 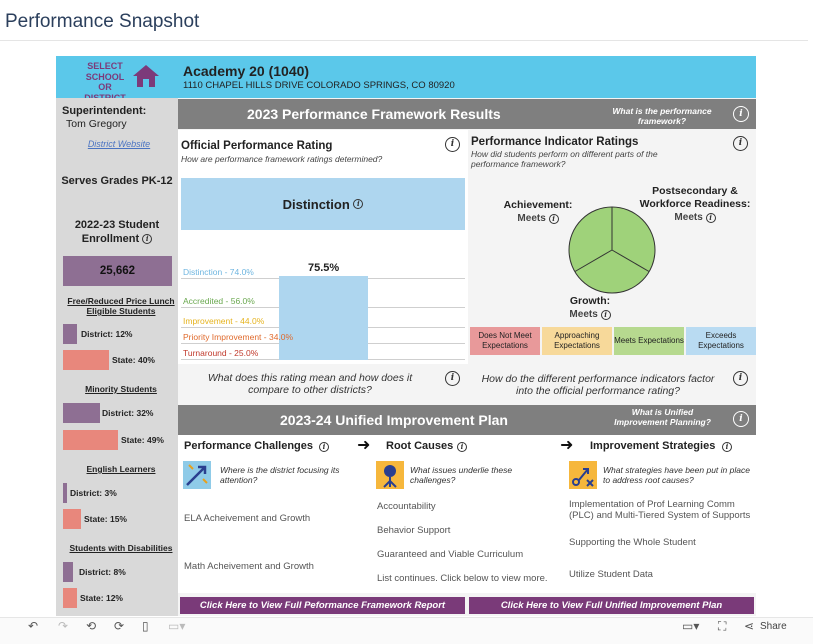 I want to click on frl-district-bar, so click(x=70, y=334).